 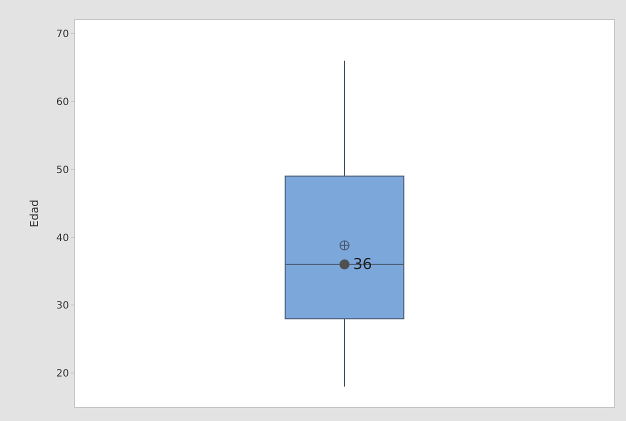 I want to click on y-tick-label: 20, so click(x=62, y=374).